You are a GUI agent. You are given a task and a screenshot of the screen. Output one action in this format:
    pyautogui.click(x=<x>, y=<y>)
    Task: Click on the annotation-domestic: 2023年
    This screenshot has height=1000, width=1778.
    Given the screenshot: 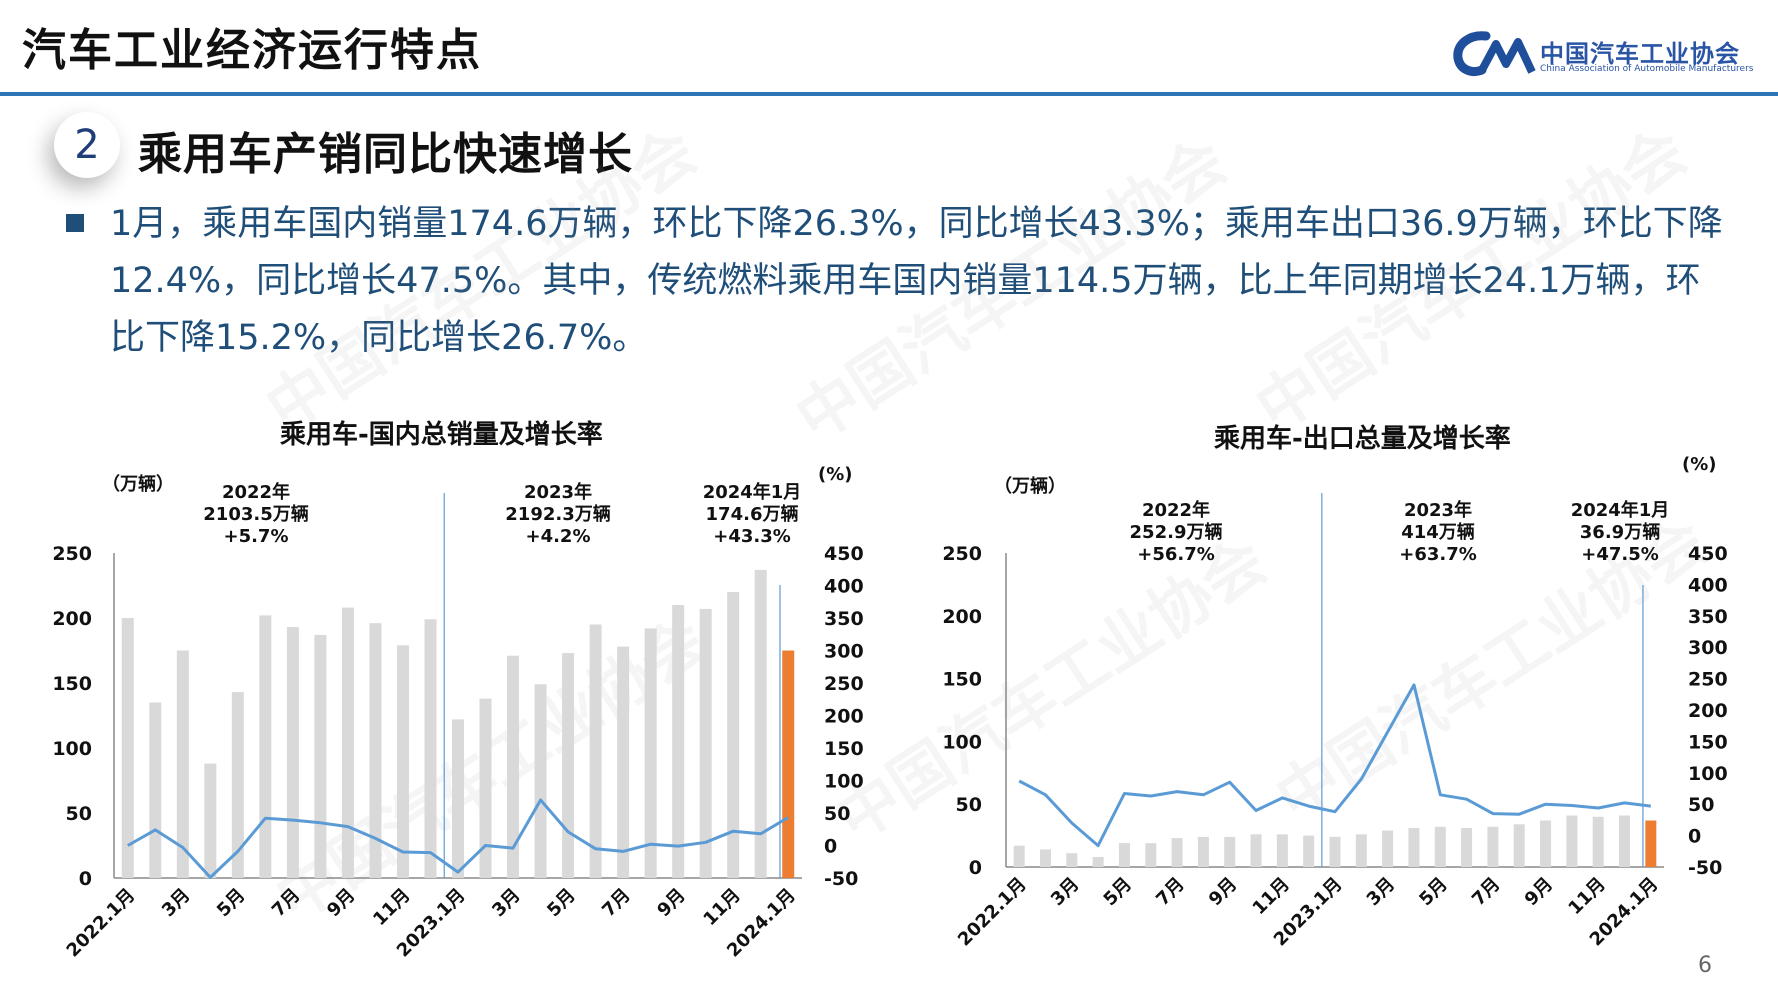 What is the action you would take?
    pyautogui.click(x=558, y=492)
    